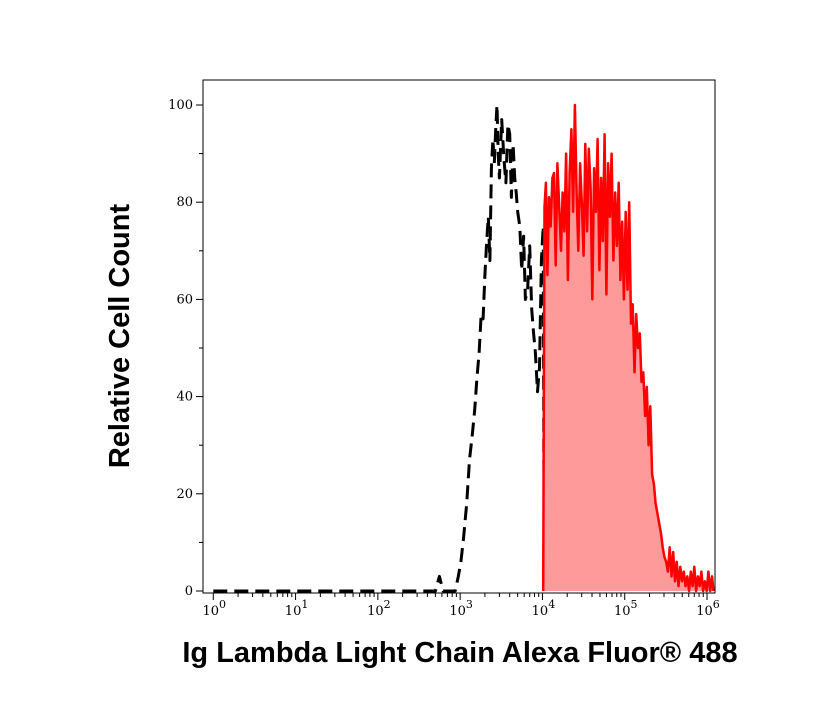 This screenshot has width=813, height=702. I want to click on x-axis: 10⁰ 10¹ 10² 10³ 10⁴ 10⁵ 10⁶, so click(461, 606).